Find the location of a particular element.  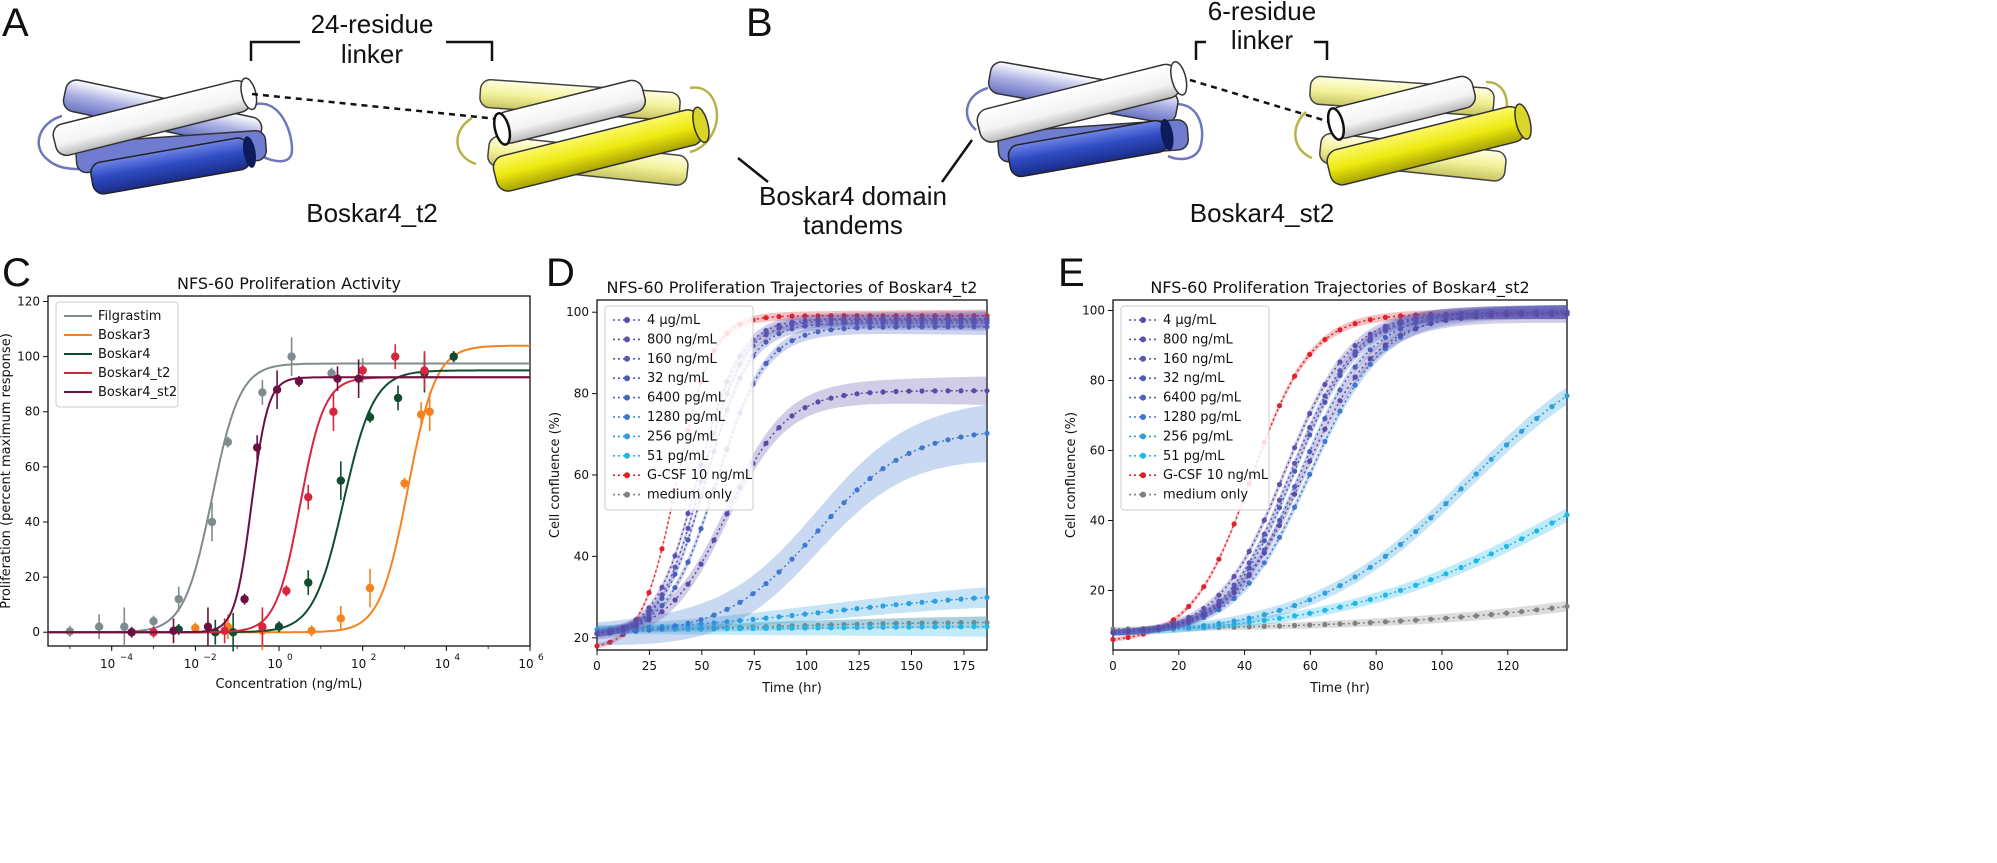

center-label: Boskar4 domain tandems is located at coordinates (855, 189).